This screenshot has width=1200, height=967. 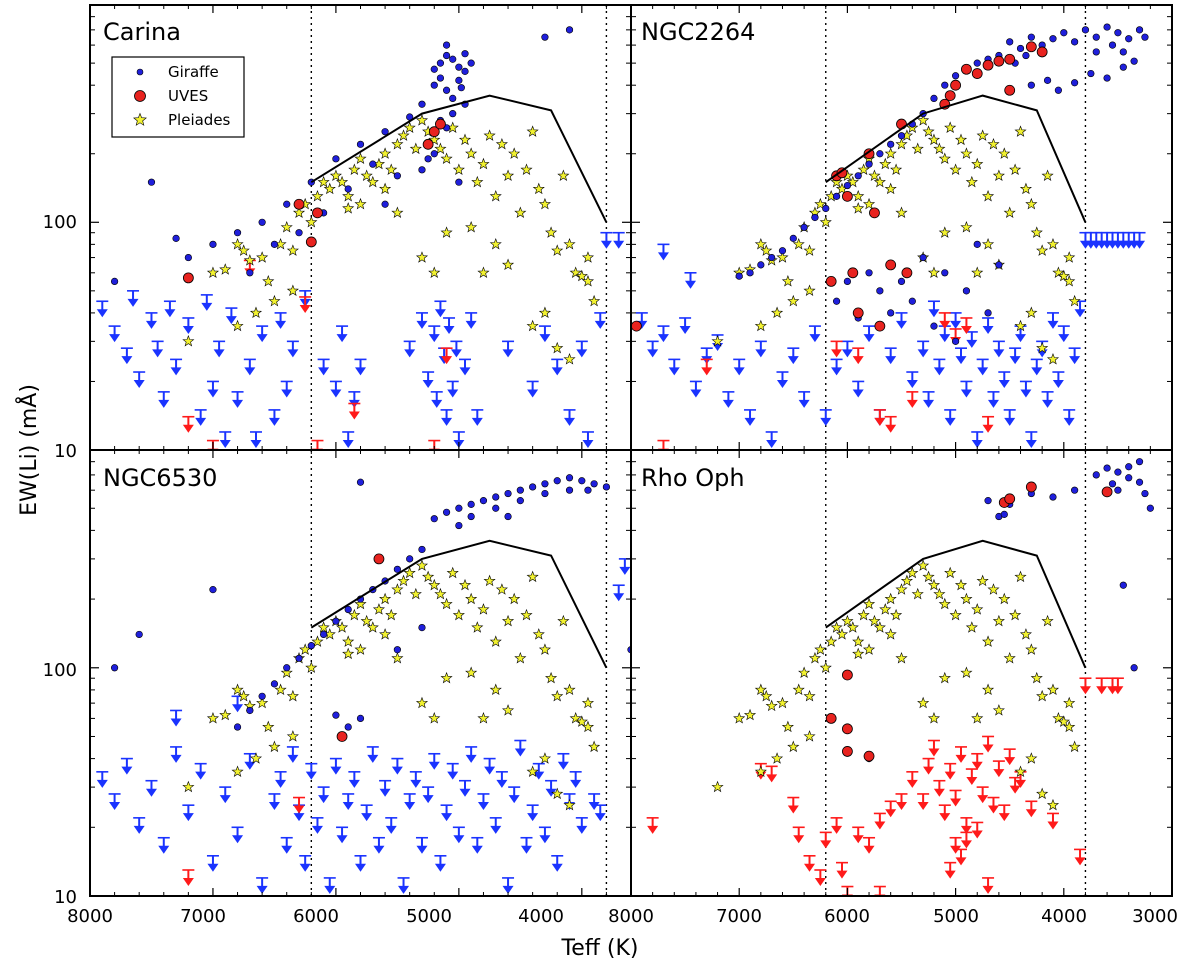 What do you see at coordinates (429, 916) in the screenshot?
I see `xtick-left-5000: 5000` at bounding box center [429, 916].